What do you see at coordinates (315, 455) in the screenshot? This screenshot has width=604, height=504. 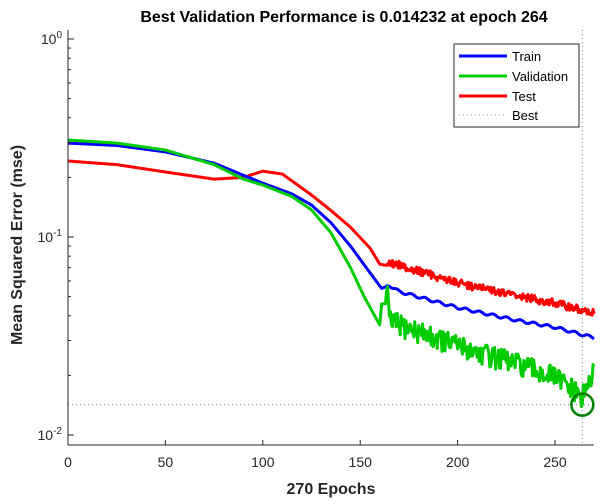 I see `x-ticks: 0 50 100 150 200 250` at bounding box center [315, 455].